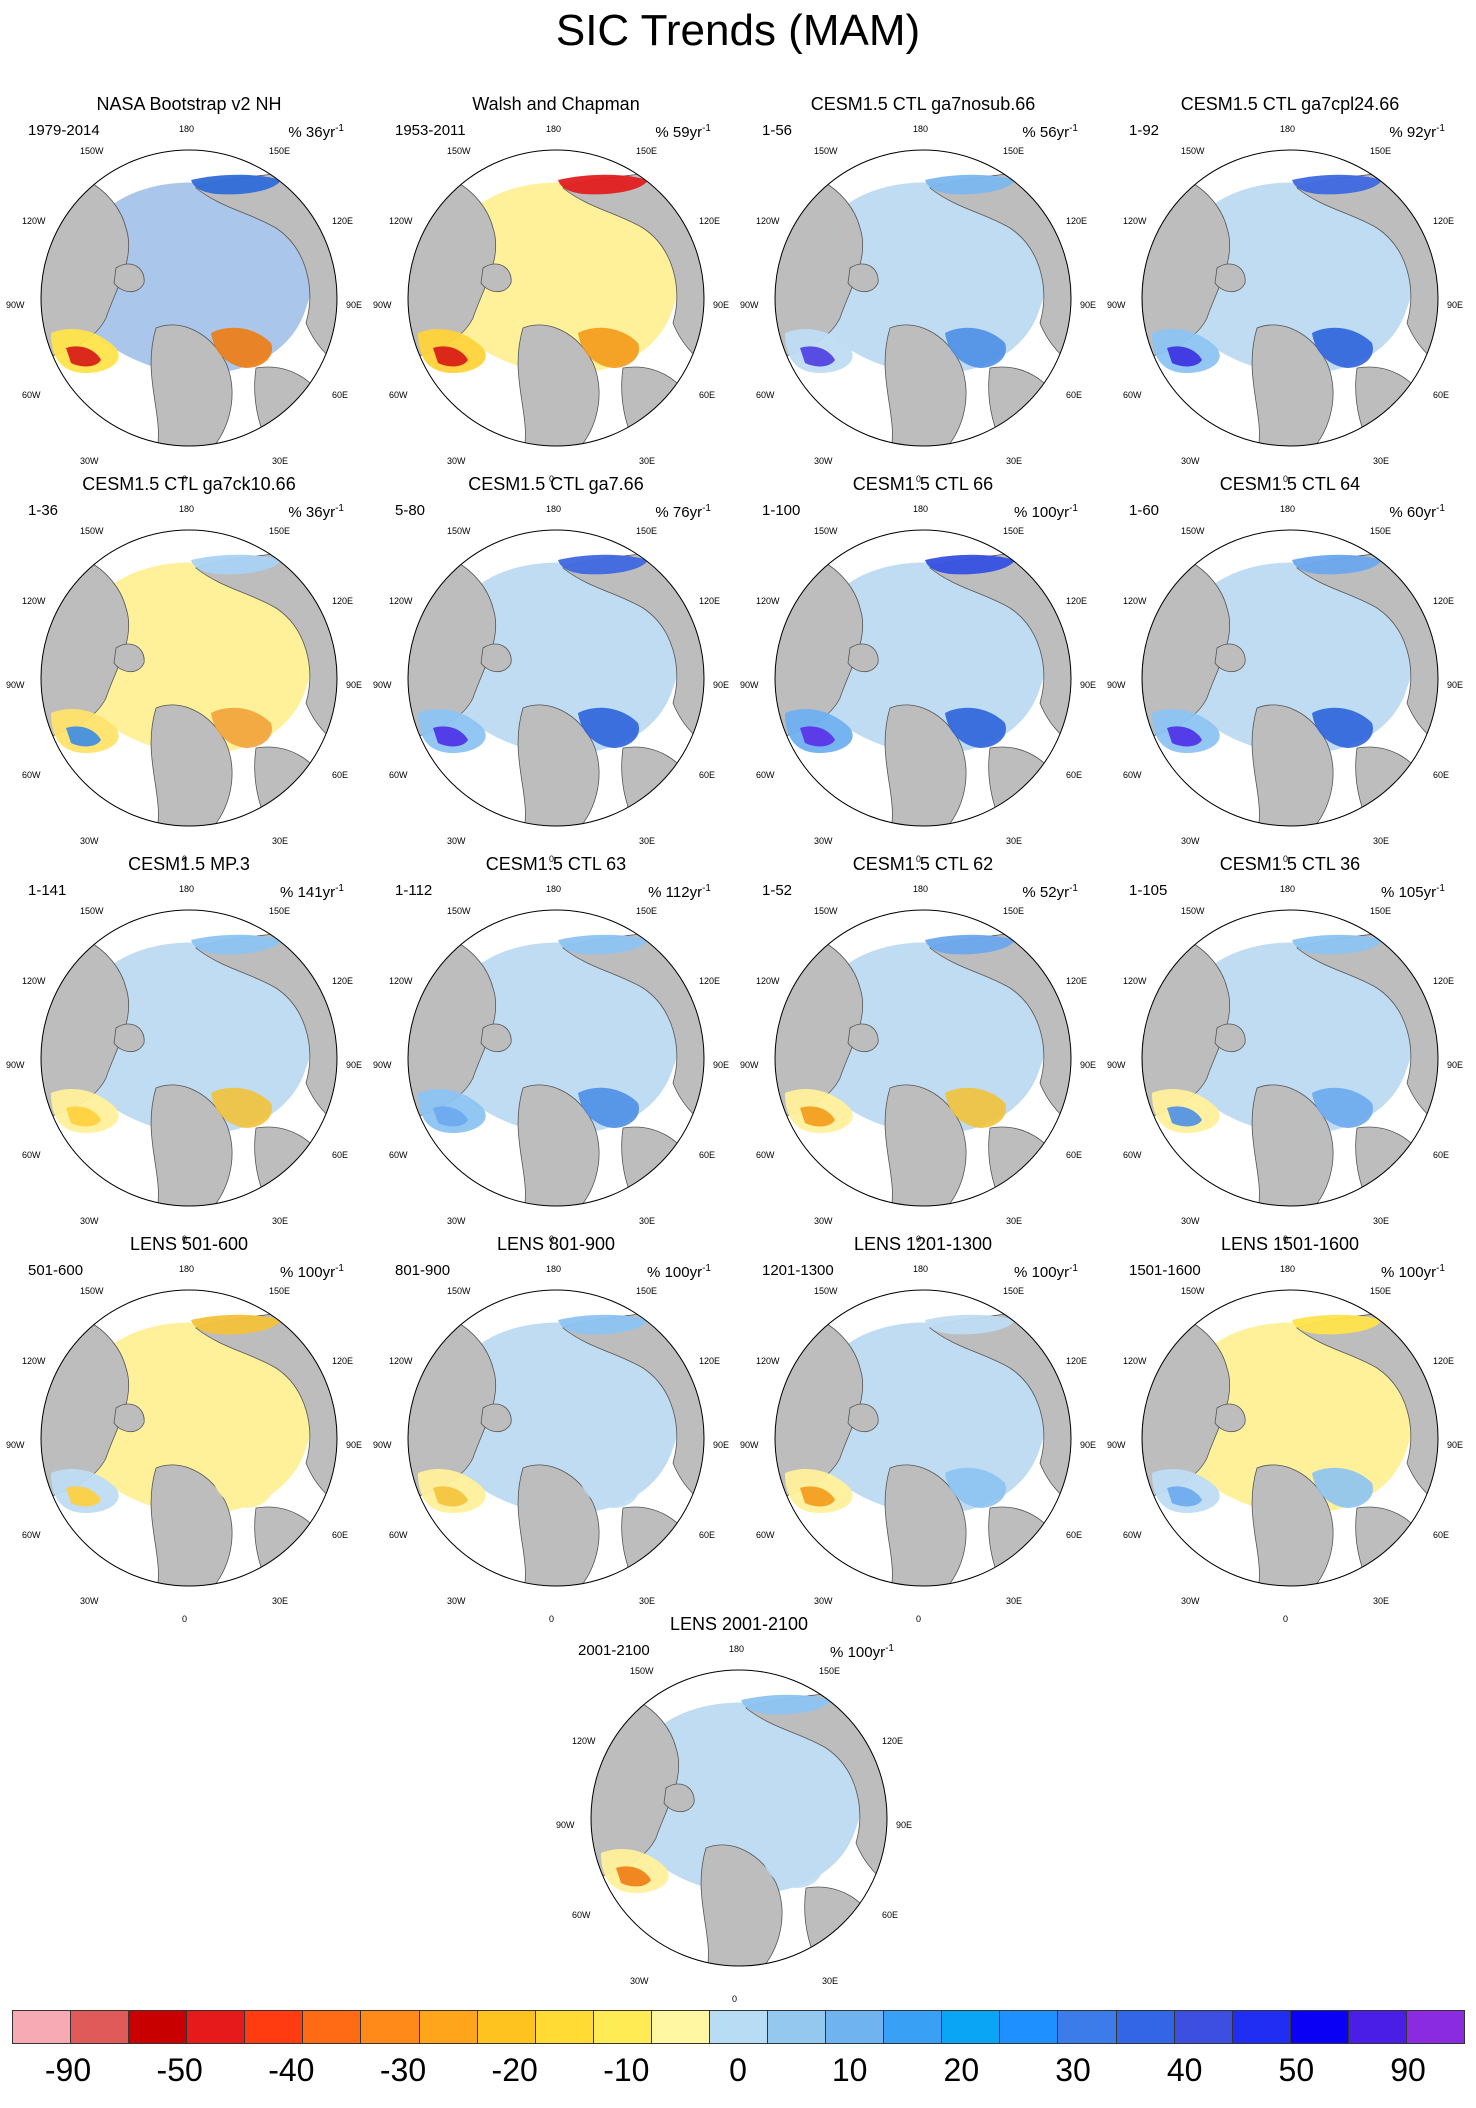  I want to click on panel-scale: % 52yr-1, so click(1050, 891).